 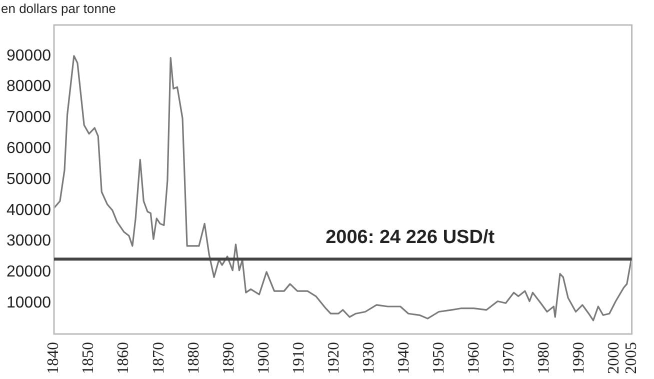 I want to click on y-tick-label: 60000, so click(x=29, y=149).